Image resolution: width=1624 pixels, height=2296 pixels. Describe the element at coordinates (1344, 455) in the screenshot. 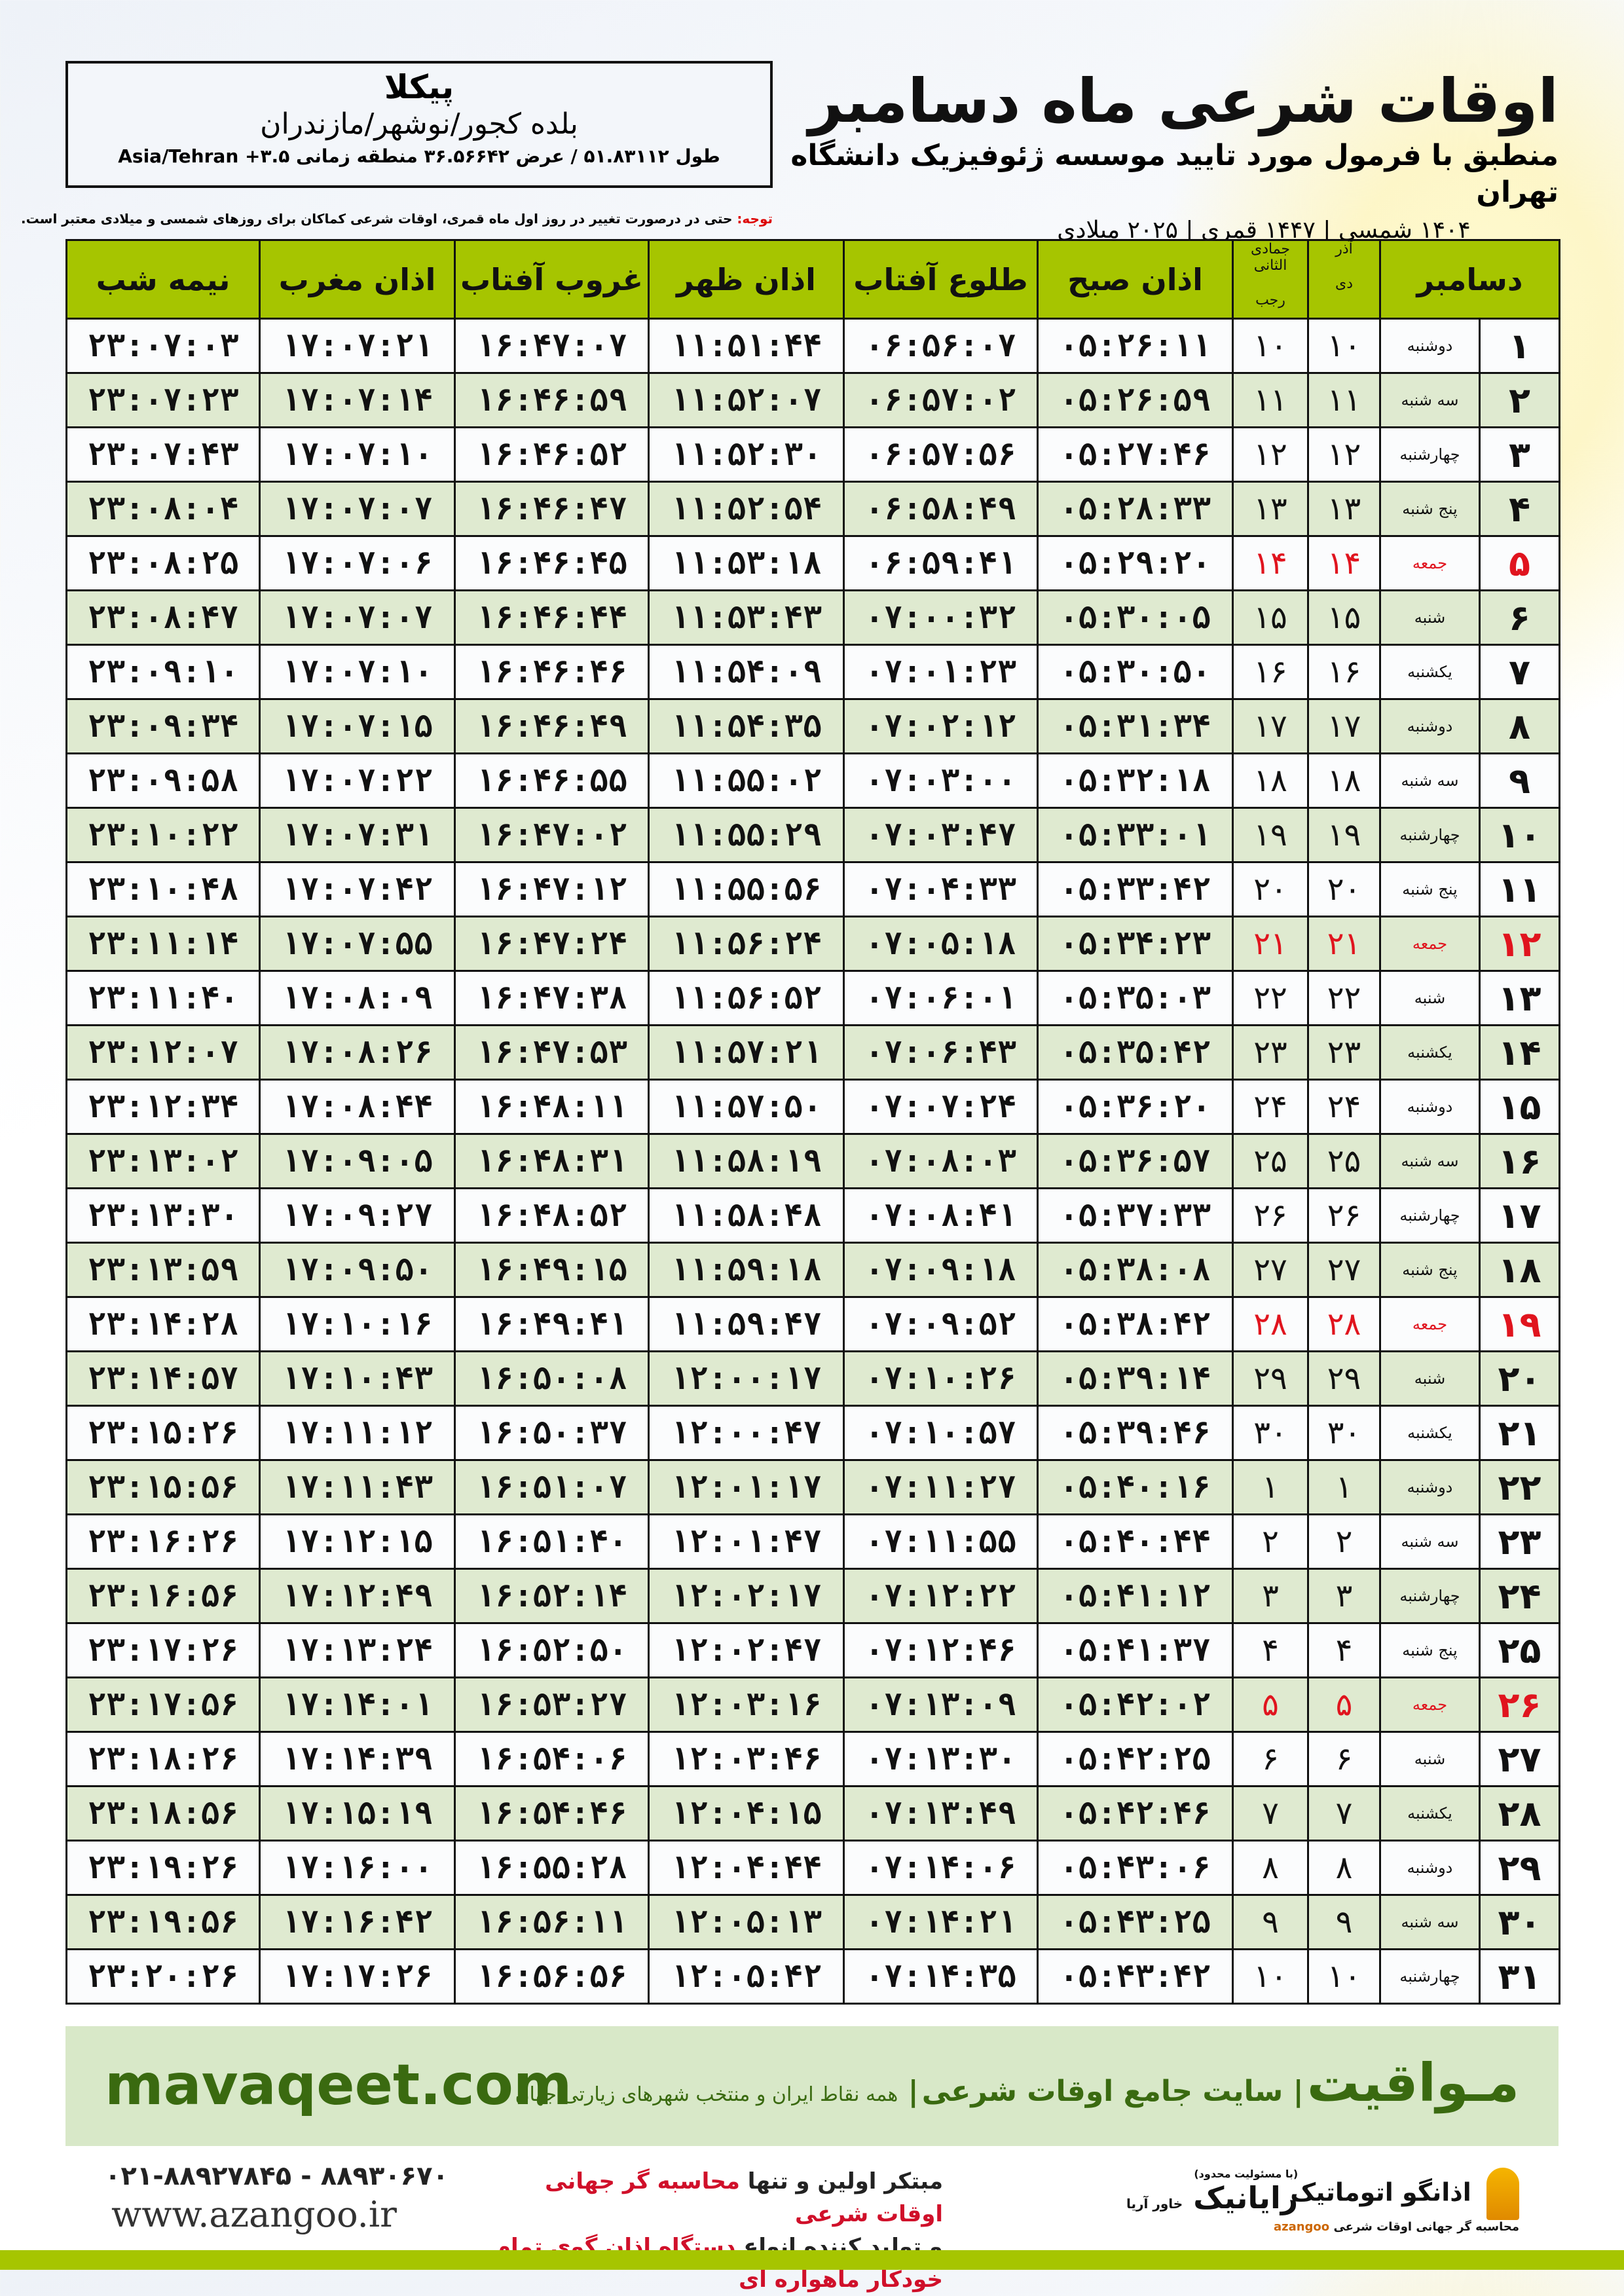

I see `dey-day: ۱۲` at that location.